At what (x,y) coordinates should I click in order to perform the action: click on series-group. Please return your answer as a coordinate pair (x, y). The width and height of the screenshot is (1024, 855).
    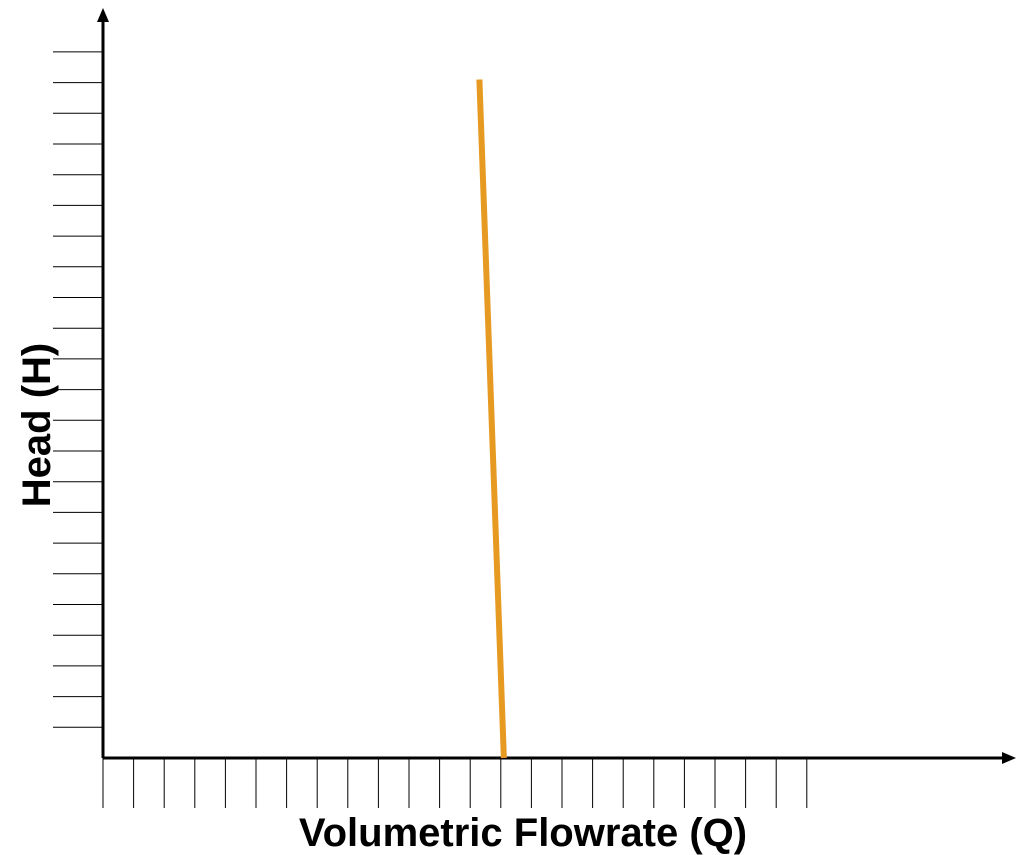
    Looking at the image, I should click on (491, 419).